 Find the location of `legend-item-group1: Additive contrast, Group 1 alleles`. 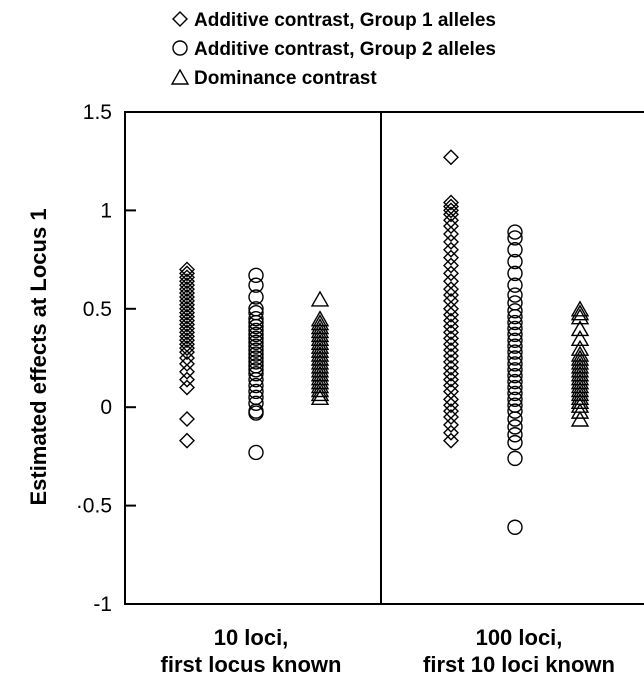

legend-item-group1: Additive contrast, Group 1 alleles is located at coordinates (334, 20).